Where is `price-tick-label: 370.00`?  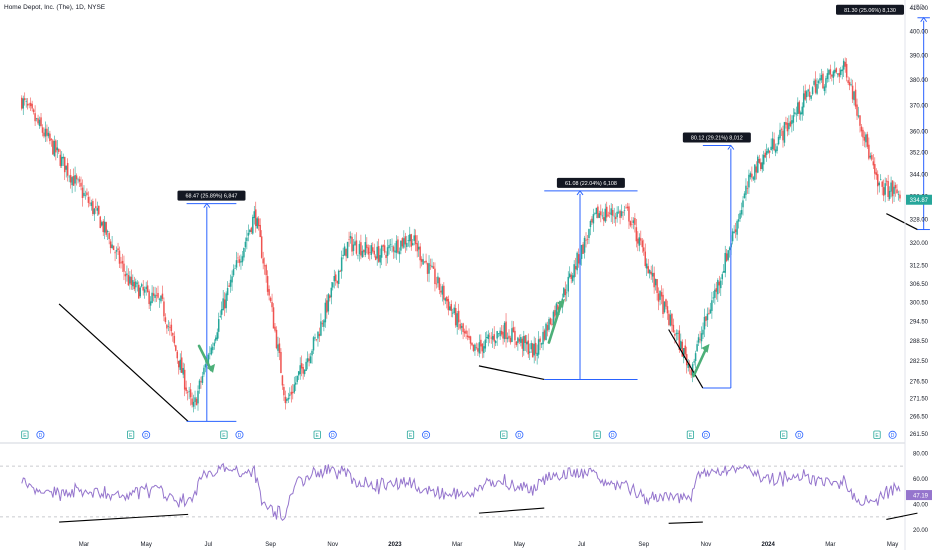 price-tick-label: 370.00 is located at coordinates (919, 106).